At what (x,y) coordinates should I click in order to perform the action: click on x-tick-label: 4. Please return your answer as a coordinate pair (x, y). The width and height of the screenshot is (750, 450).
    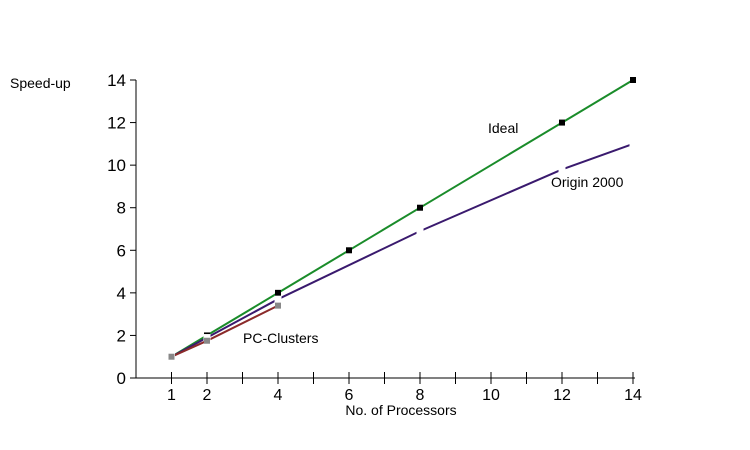
    Looking at the image, I should click on (278, 395).